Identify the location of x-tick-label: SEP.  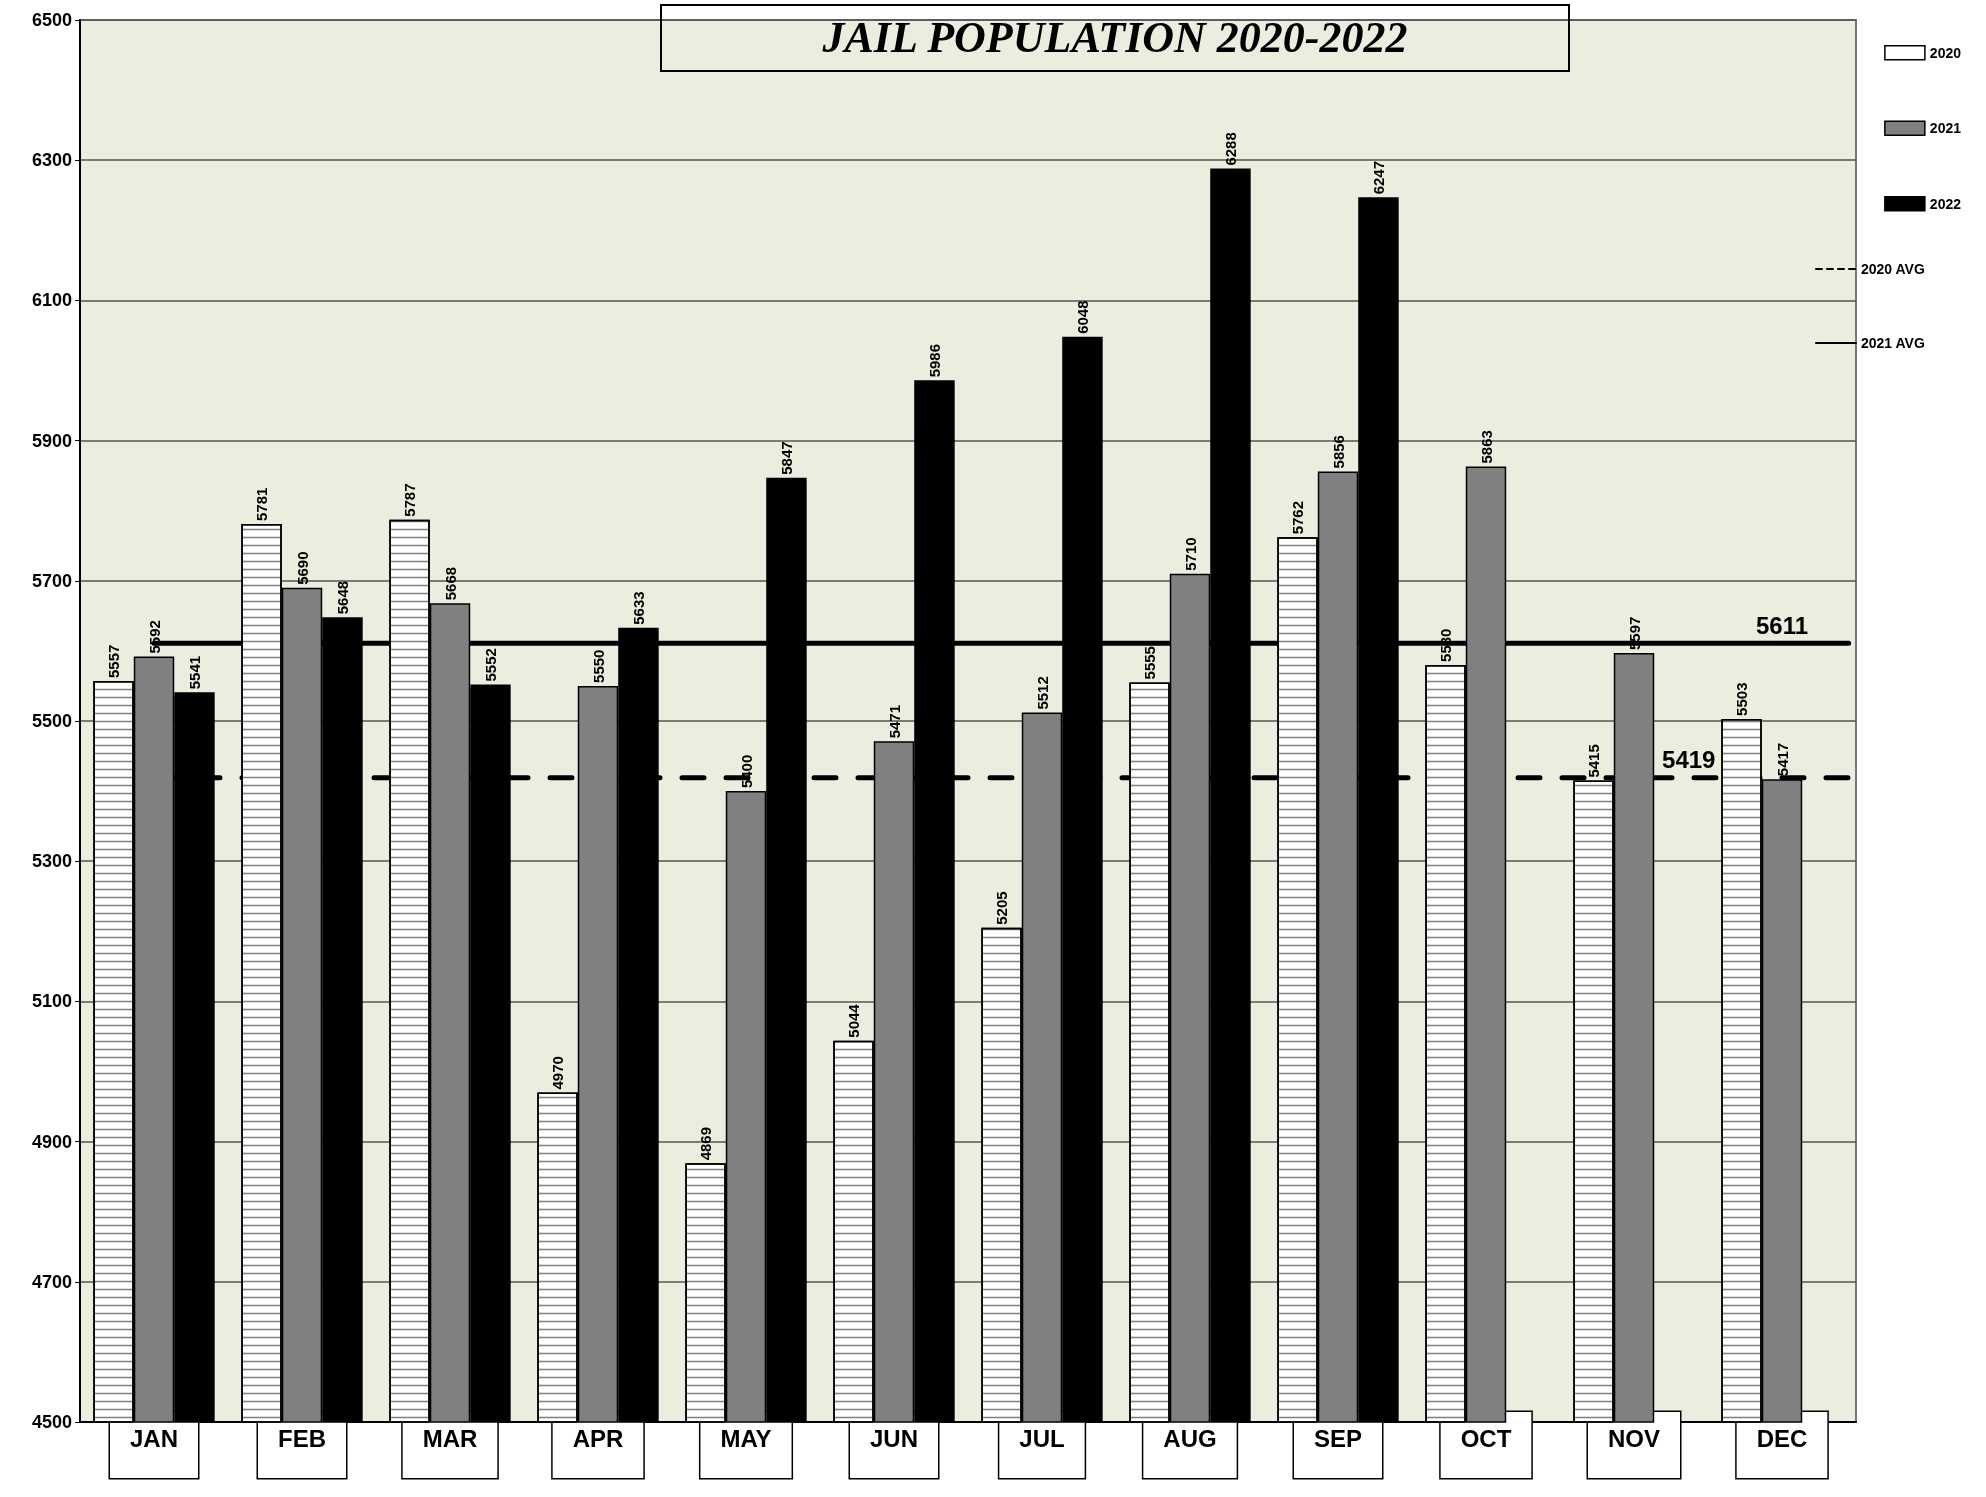
(1338, 1438).